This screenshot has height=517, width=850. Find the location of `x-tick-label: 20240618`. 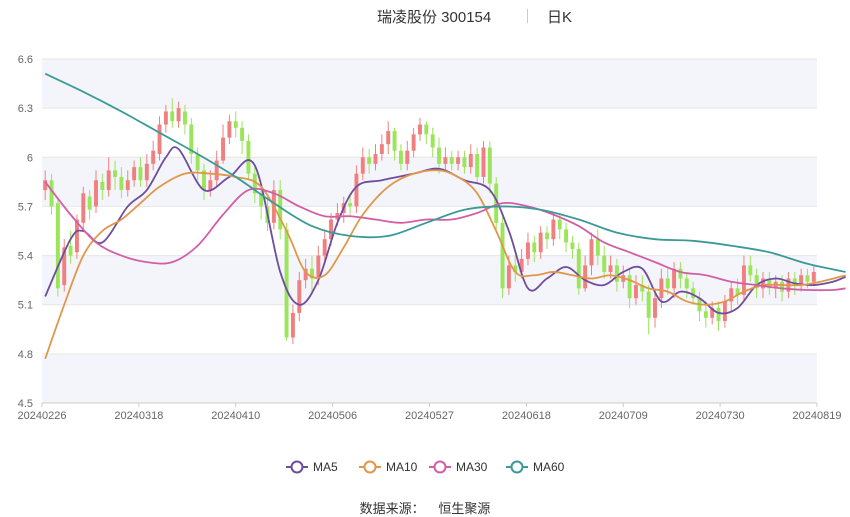

x-tick-label: 20240618 is located at coordinates (526, 416).